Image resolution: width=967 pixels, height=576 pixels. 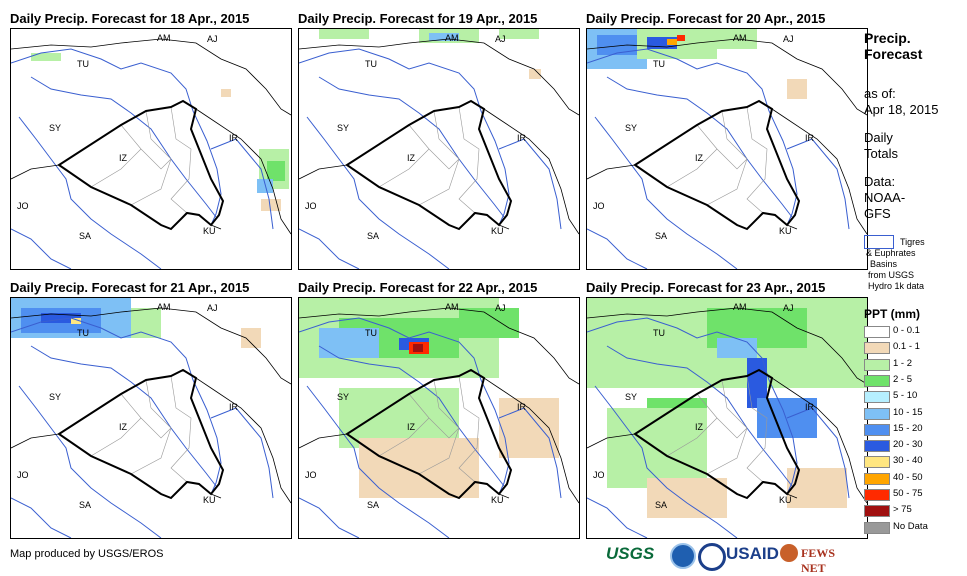 What do you see at coordinates (87, 554) in the screenshot?
I see `map-credit: Map produced by USGS/EROS` at bounding box center [87, 554].